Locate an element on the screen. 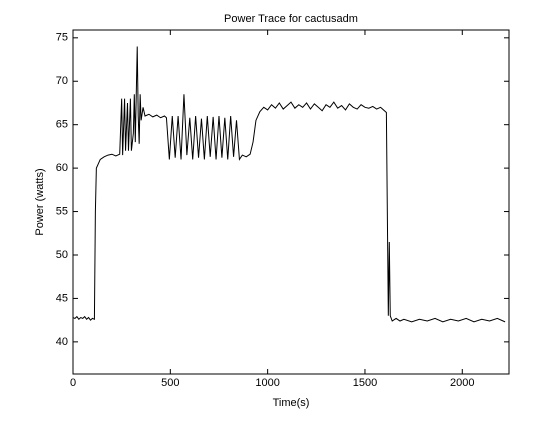 The height and width of the screenshot is (424, 560). y-tick-label: 75 is located at coordinates (62, 38).